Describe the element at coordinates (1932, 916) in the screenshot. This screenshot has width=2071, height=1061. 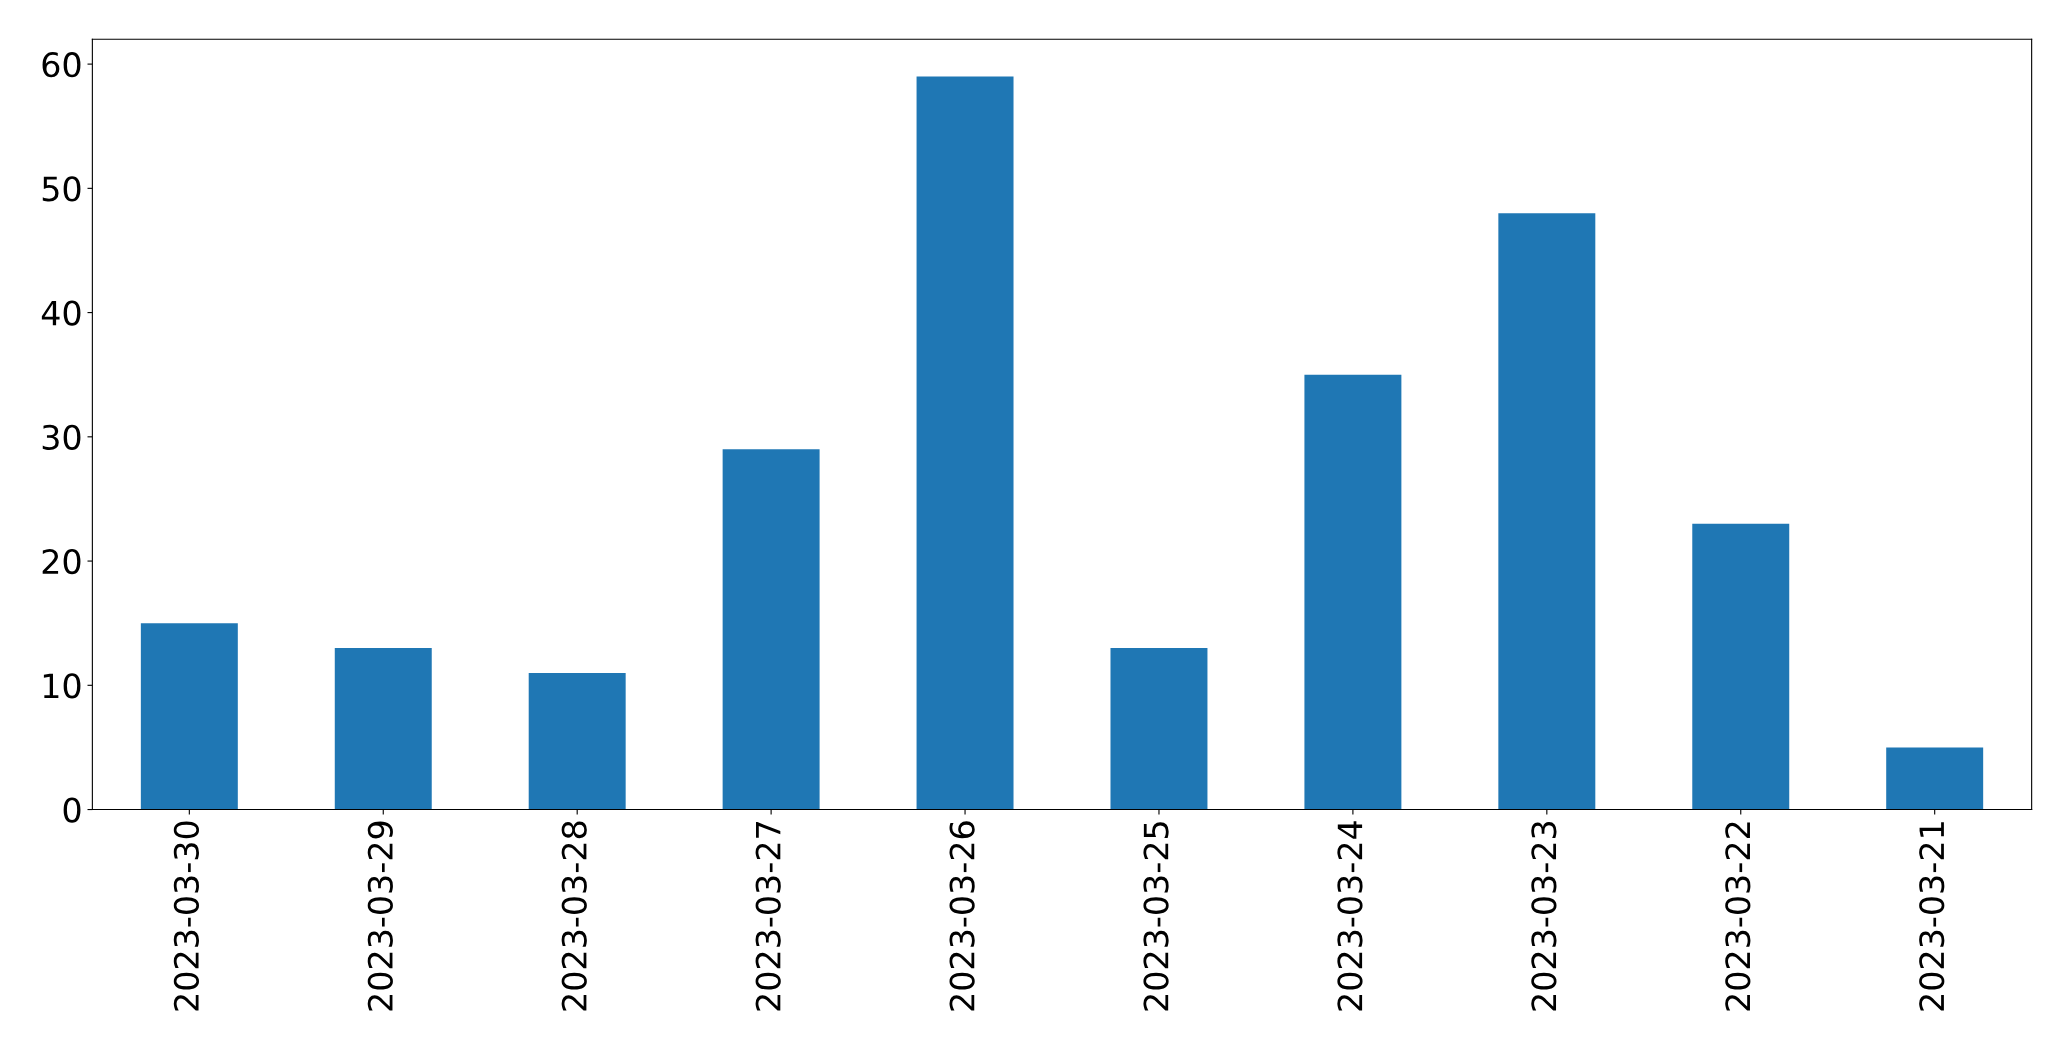
I see `x-tick-label: 2023-03-21` at that location.